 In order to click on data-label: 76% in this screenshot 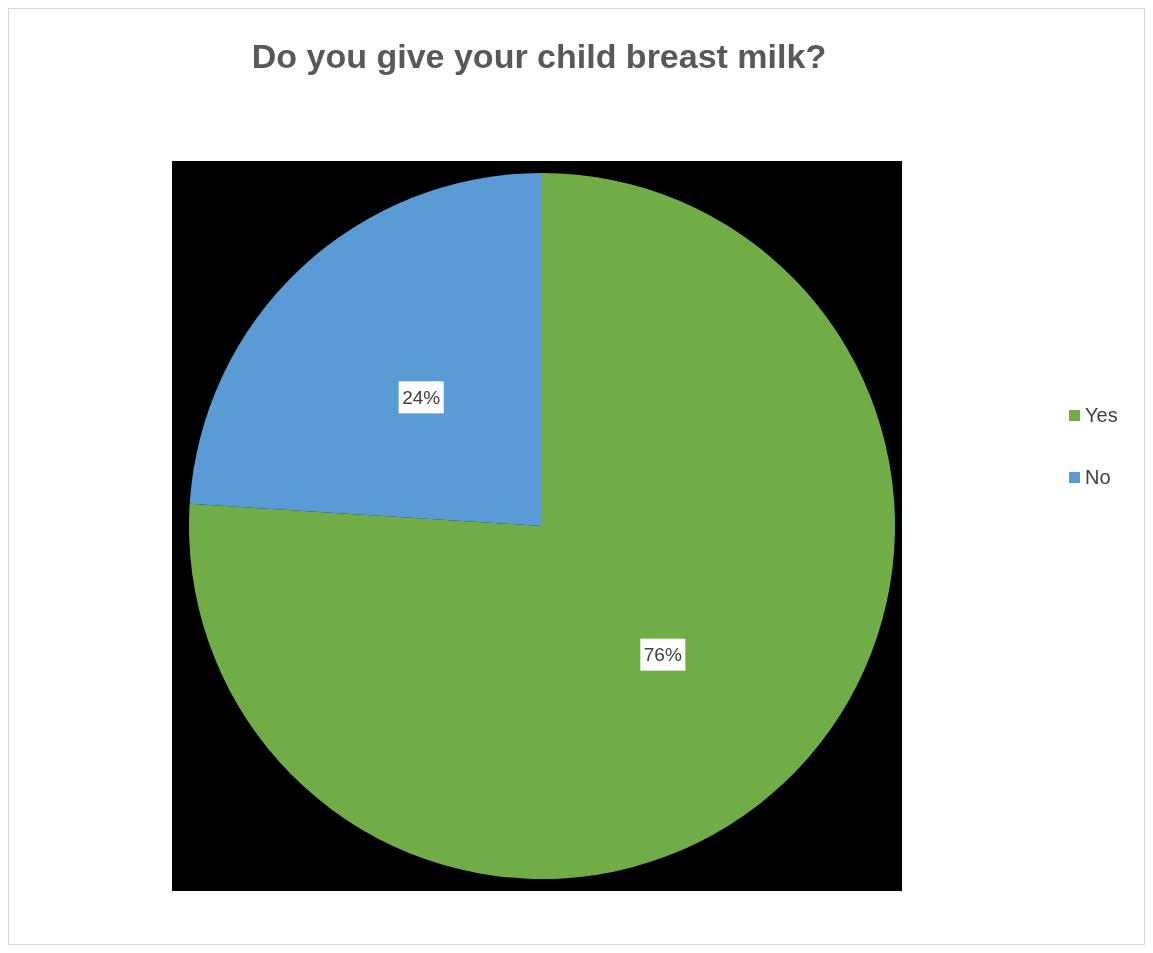, I will do `click(662, 655)`.